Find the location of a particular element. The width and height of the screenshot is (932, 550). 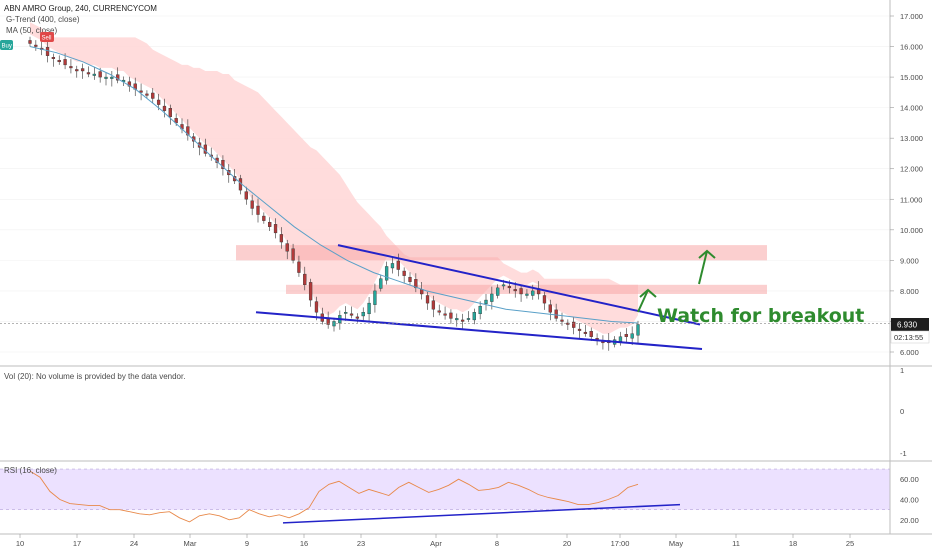

price-tick-label: 15.000 is located at coordinates (911, 77).